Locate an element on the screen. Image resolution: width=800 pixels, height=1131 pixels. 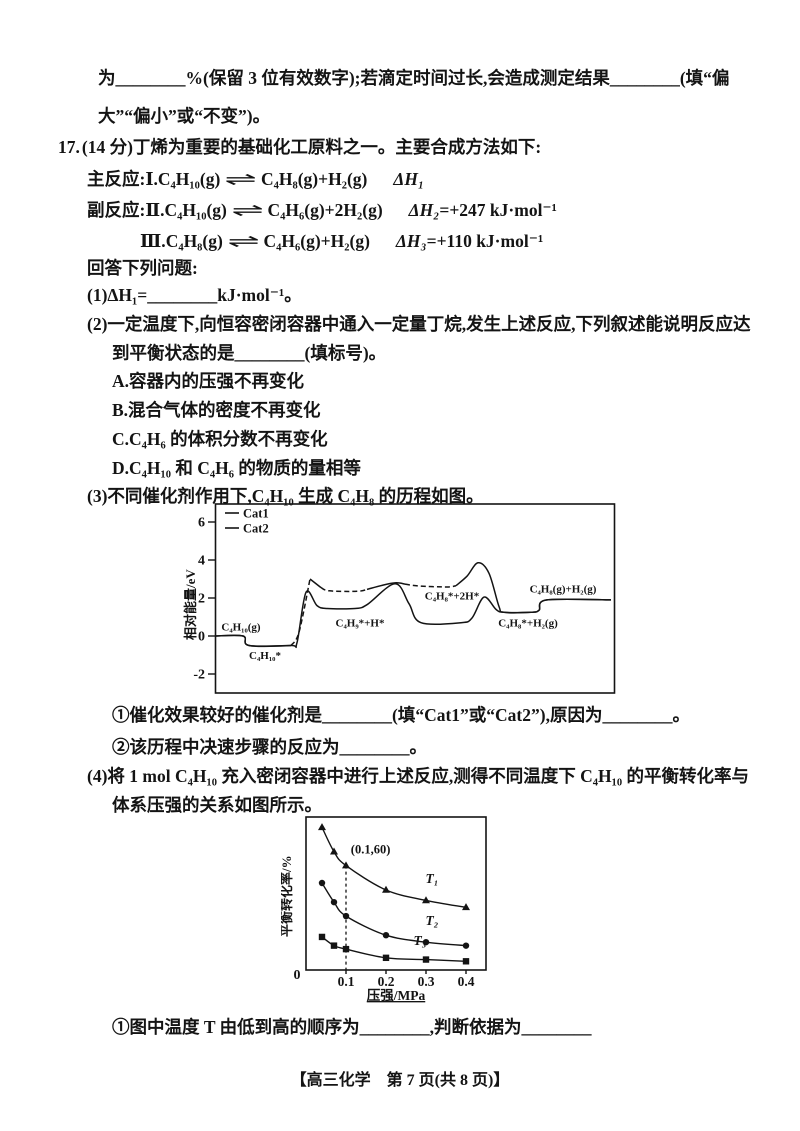
x-tick-label: 0.3 is located at coordinates (426, 981).